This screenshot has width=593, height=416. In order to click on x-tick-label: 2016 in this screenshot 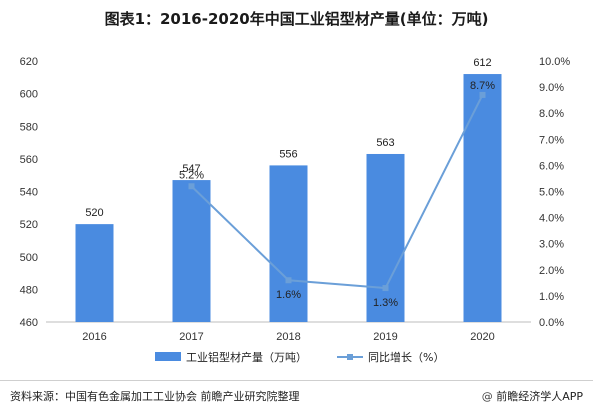, I will do `click(94, 337)`.